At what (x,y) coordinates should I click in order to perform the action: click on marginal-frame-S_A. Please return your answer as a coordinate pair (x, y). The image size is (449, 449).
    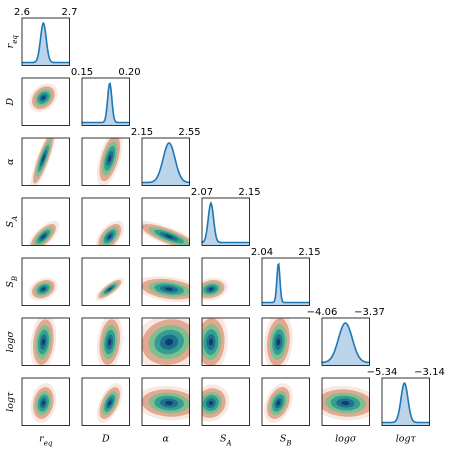
    Looking at the image, I should click on (225, 221).